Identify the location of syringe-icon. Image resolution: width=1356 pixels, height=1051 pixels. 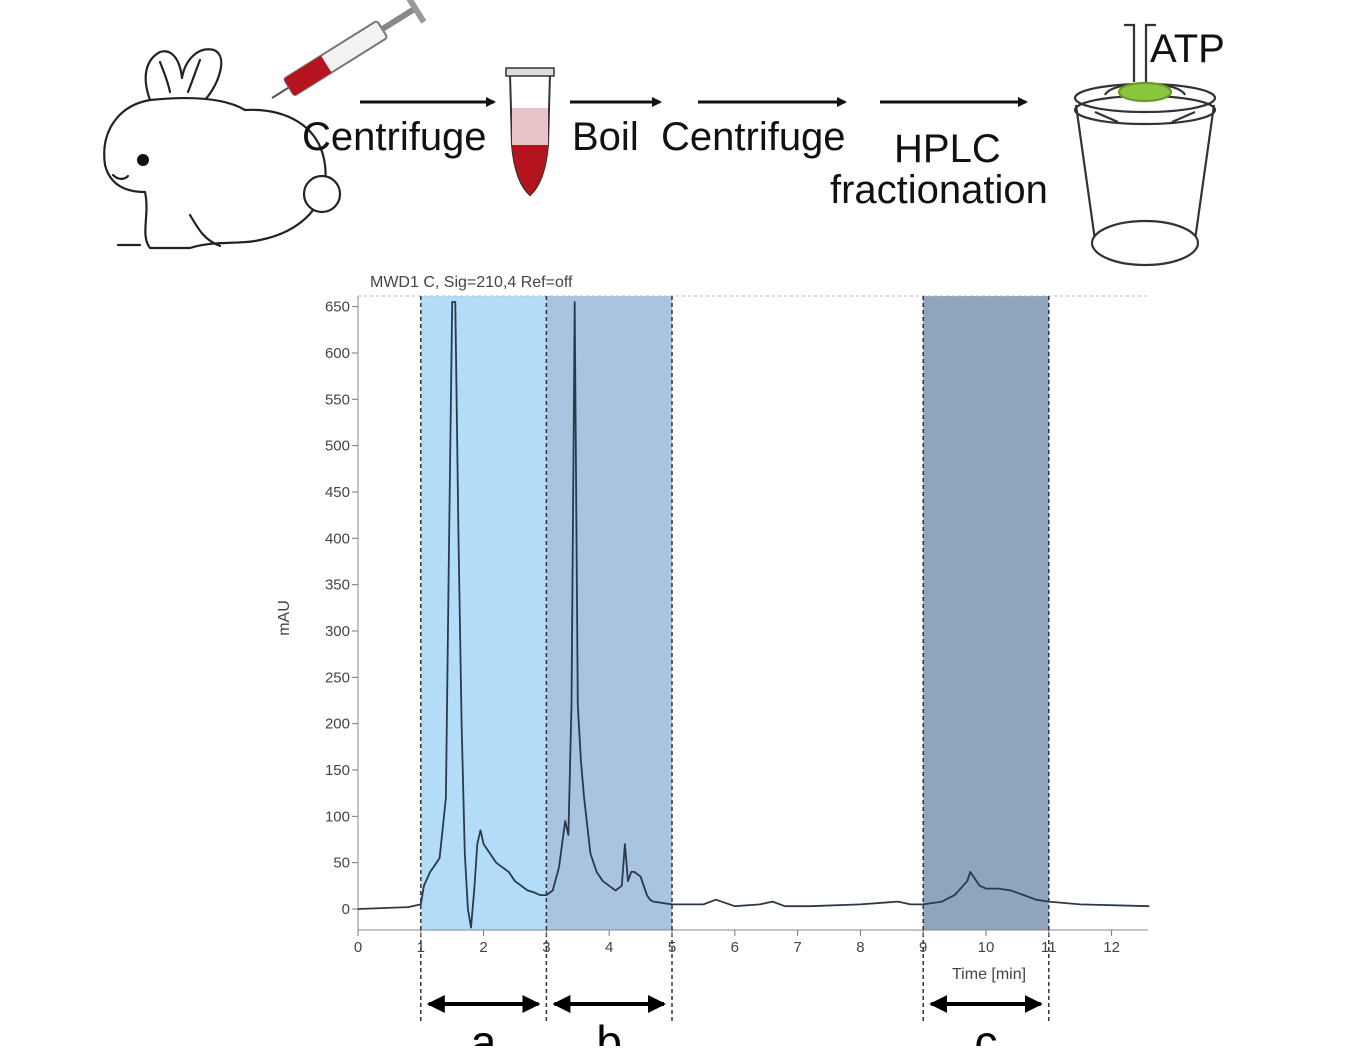
(349, 49).